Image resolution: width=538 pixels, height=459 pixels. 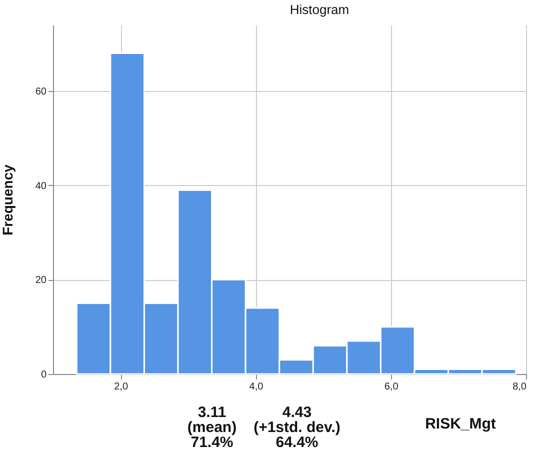 I want to click on y-tick-label: 60, so click(x=41, y=92).